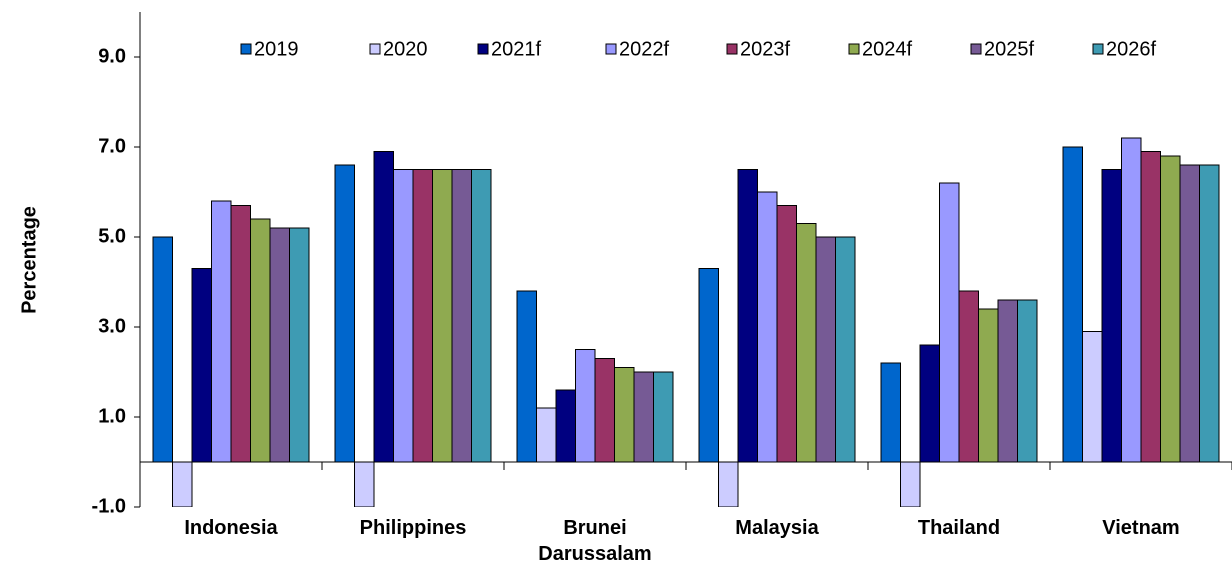  What do you see at coordinates (29, 260) in the screenshot?
I see `y-axis-label: Percentage` at bounding box center [29, 260].